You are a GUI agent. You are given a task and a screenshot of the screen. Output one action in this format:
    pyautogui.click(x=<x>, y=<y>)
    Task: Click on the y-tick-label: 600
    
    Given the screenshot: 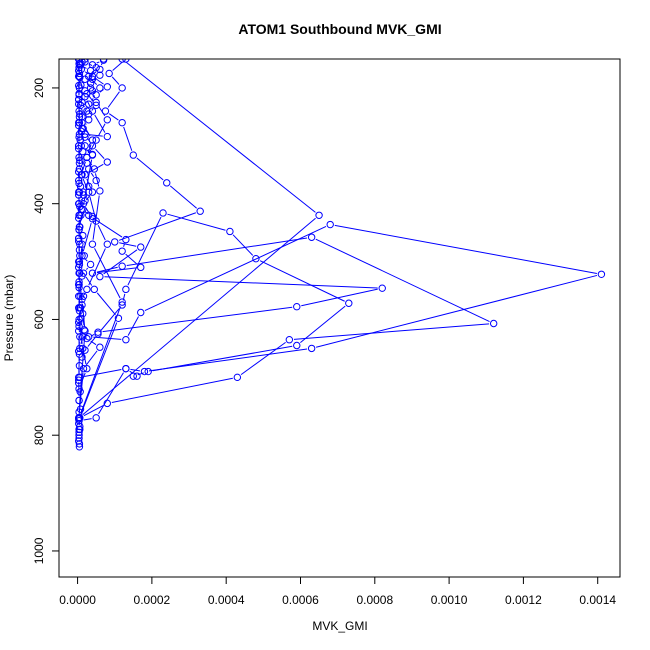 What is the action you would take?
    pyautogui.click(x=39, y=319)
    